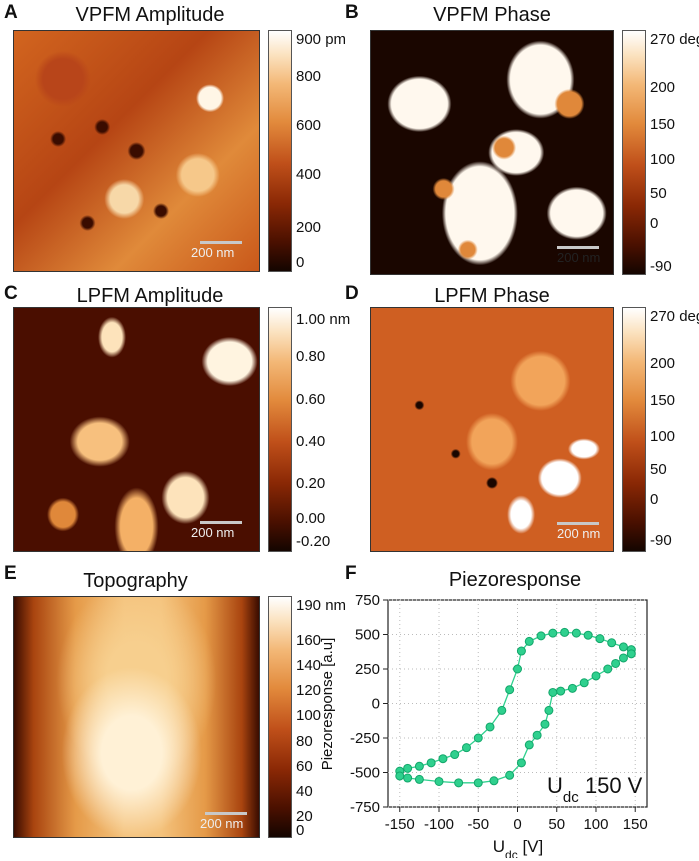 The width and height of the screenshot is (699, 861). Describe the element at coordinates (213, 532) in the screenshot. I see `scale-text-c: 200 nm` at that location.